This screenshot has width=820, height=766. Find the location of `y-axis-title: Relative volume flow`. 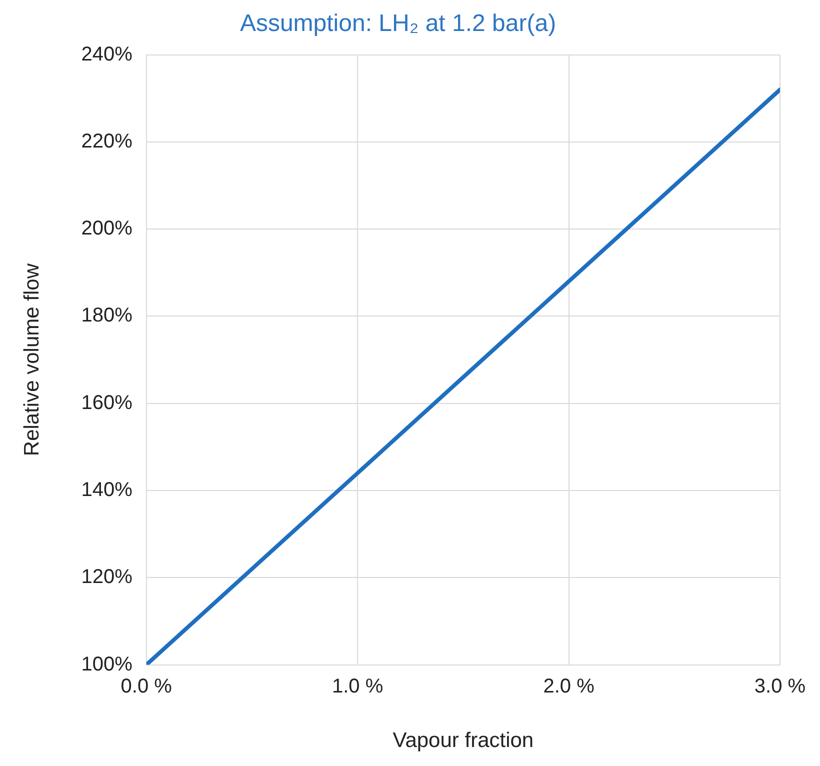

y-axis-title: Relative volume flow is located at coordinates (32, 359).